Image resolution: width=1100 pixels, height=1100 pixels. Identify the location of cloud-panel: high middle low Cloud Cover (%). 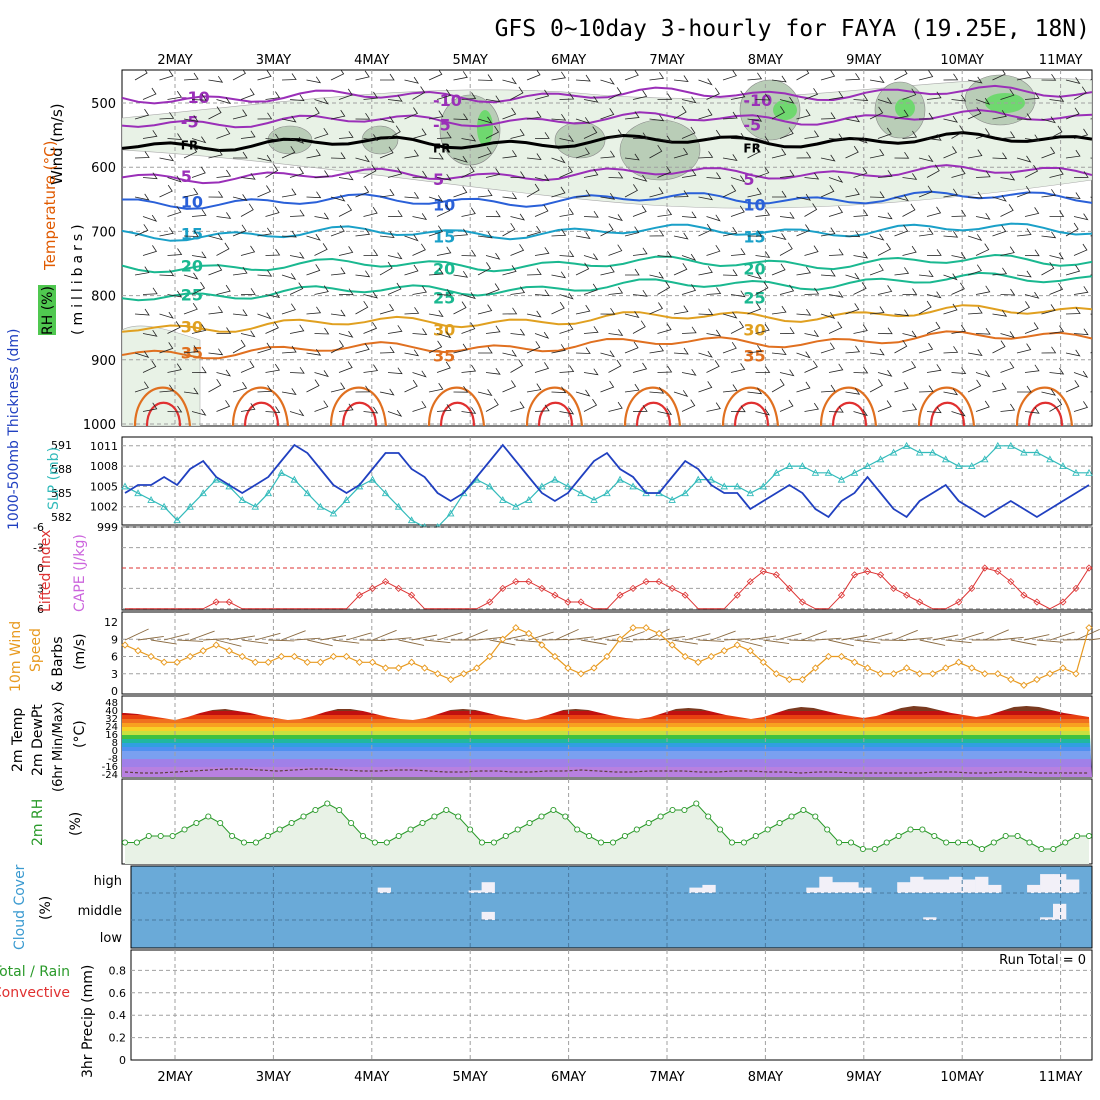
(552, 907).